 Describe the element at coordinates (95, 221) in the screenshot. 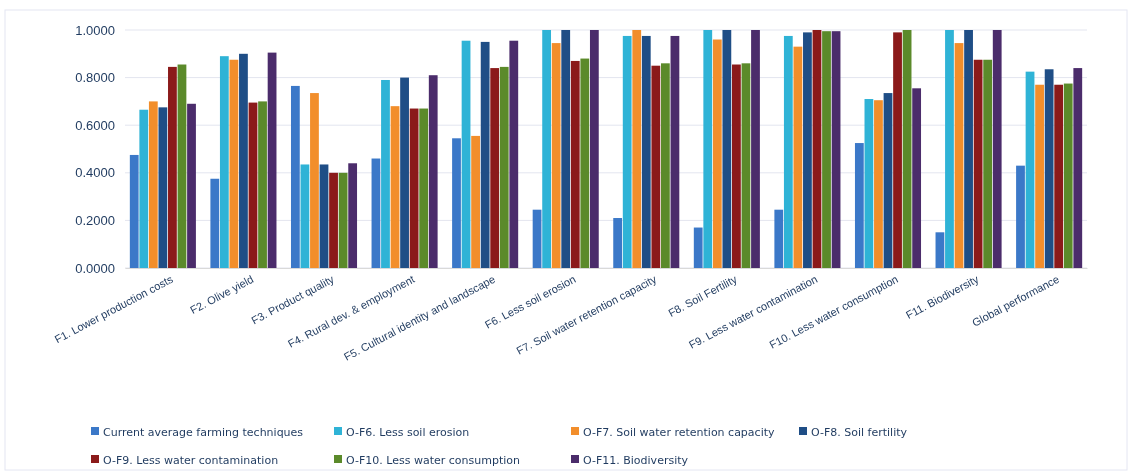

I see `y-tick-label: 0.2000` at that location.